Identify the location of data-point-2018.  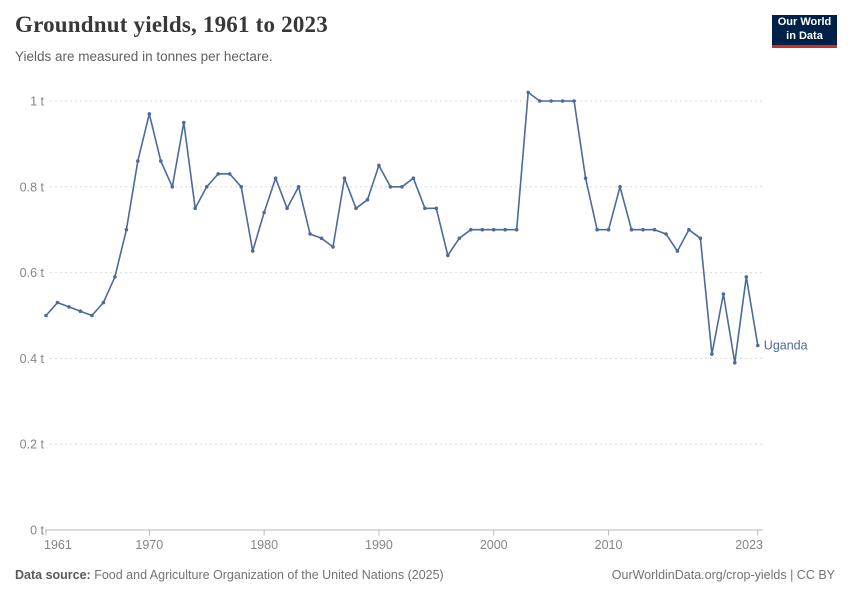
(700, 238).